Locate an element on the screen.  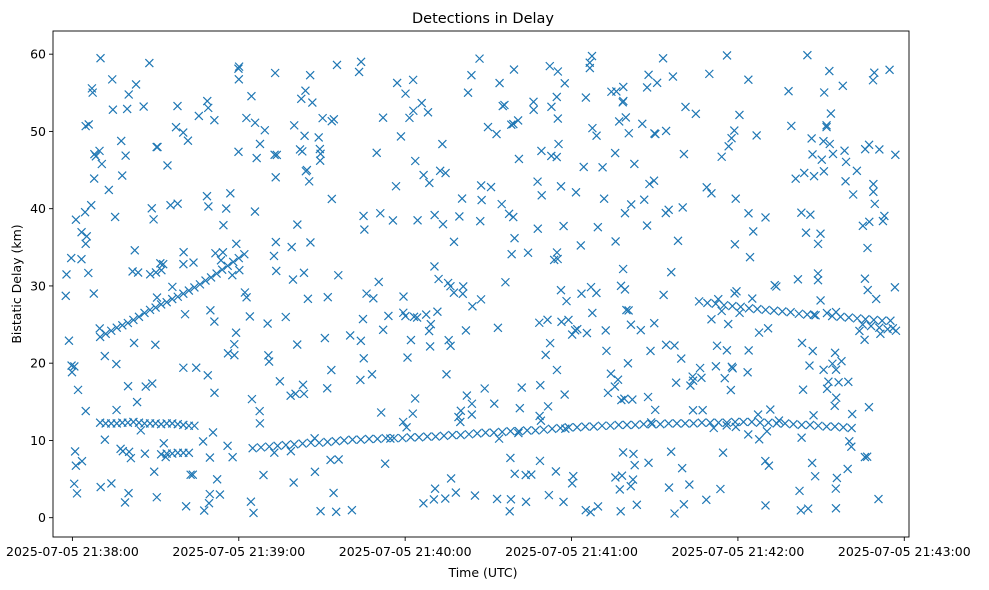
y-tick-label: 40 is located at coordinates (38, 208).